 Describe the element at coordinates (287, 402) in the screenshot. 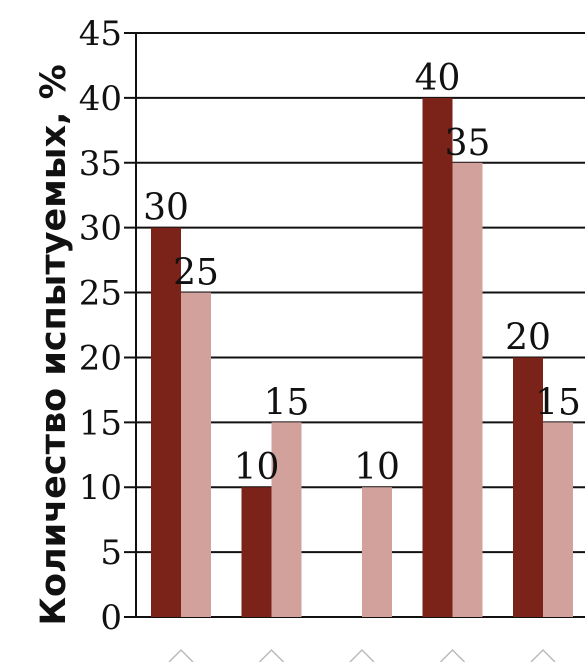

I see `data-label-g2-s2: 15` at that location.